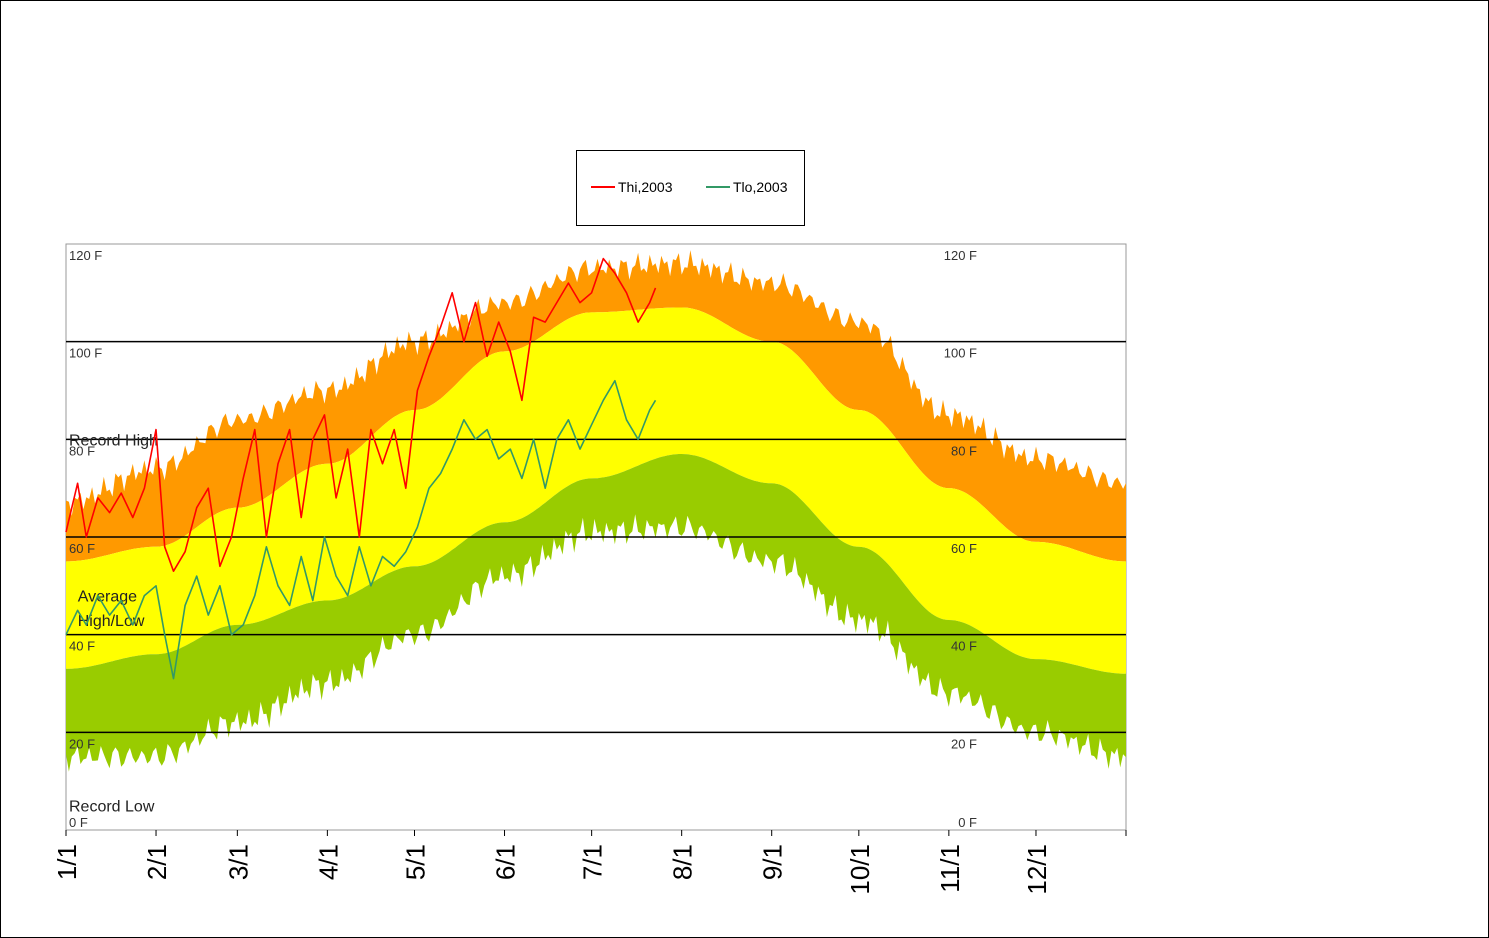  What do you see at coordinates (593, 862) in the screenshot?
I see `x-tick-label: 7/1` at bounding box center [593, 862].